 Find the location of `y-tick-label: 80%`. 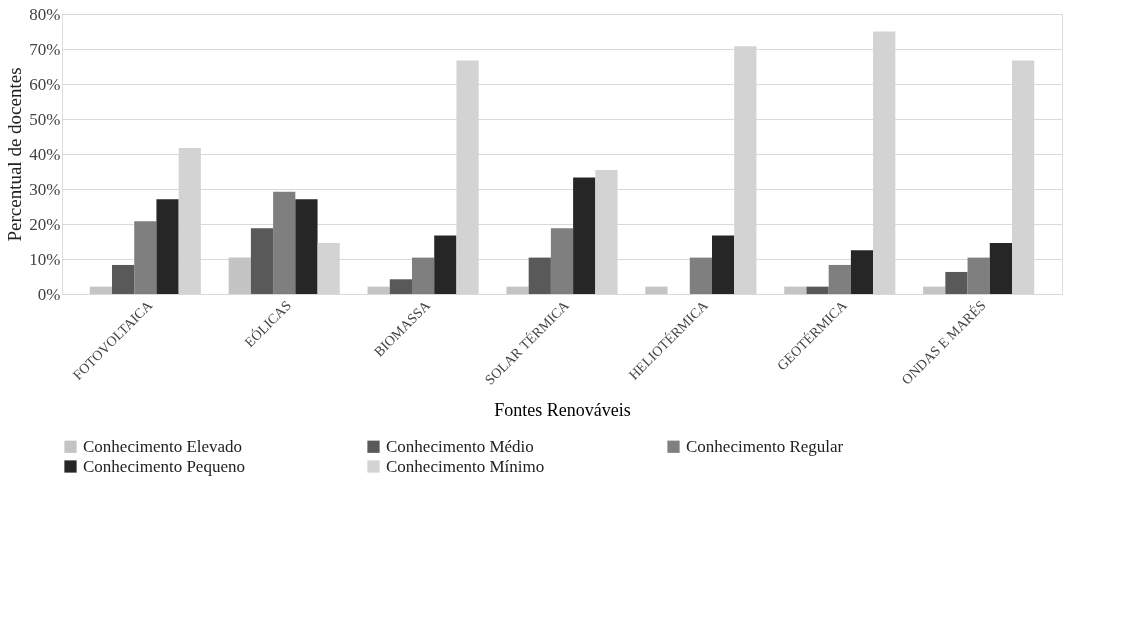

y-tick-label: 80% is located at coordinates (45, 14).